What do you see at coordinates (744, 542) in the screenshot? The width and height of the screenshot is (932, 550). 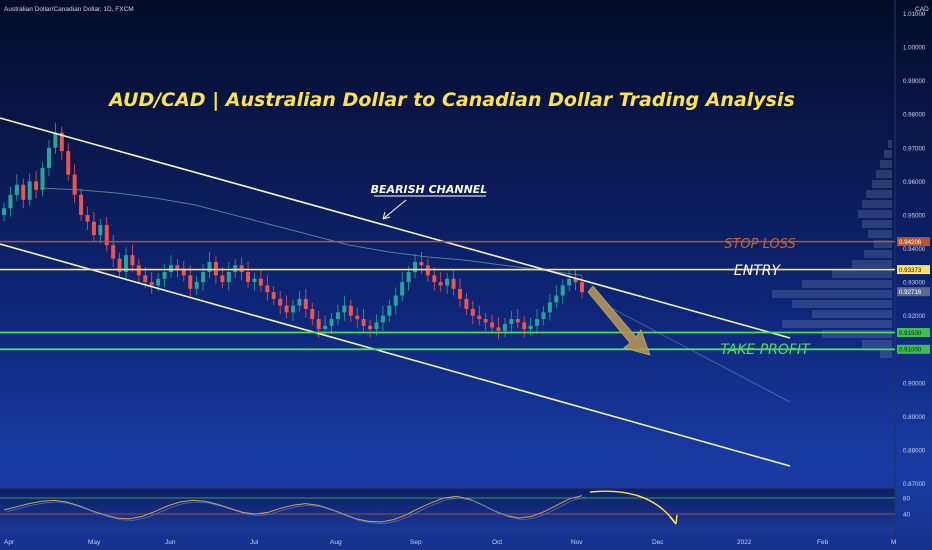 I see `time-tick-label: 2022` at bounding box center [744, 542].